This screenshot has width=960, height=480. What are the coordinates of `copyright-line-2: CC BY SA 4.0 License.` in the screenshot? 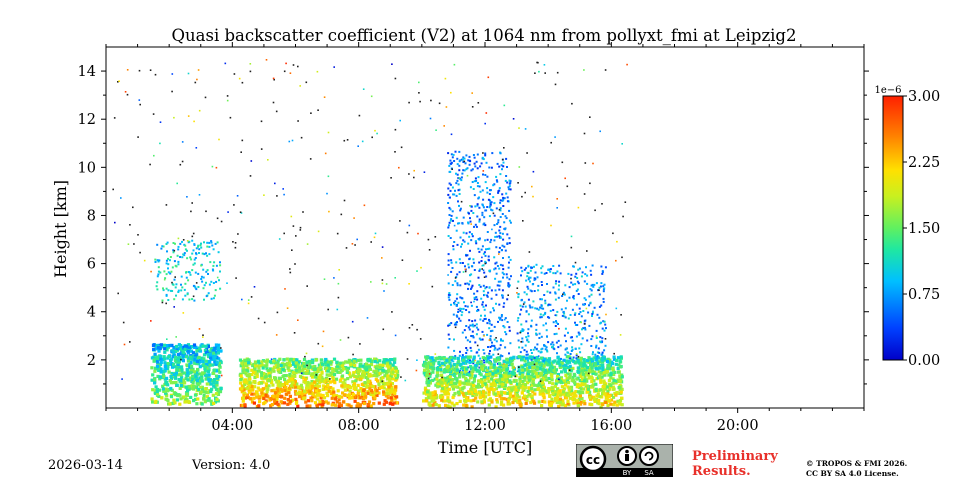 It's located at (852, 473).